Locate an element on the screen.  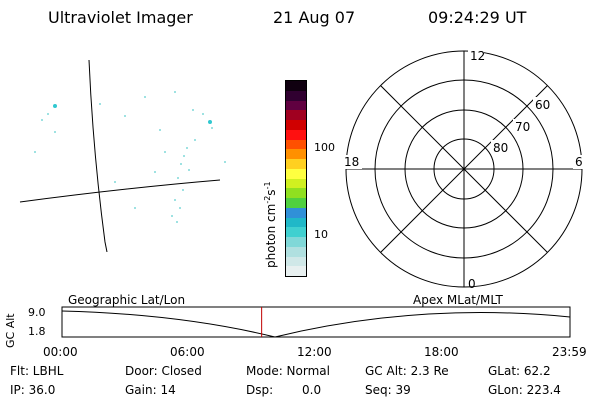
timeline-ymax: 9.0 is located at coordinates (37, 312).